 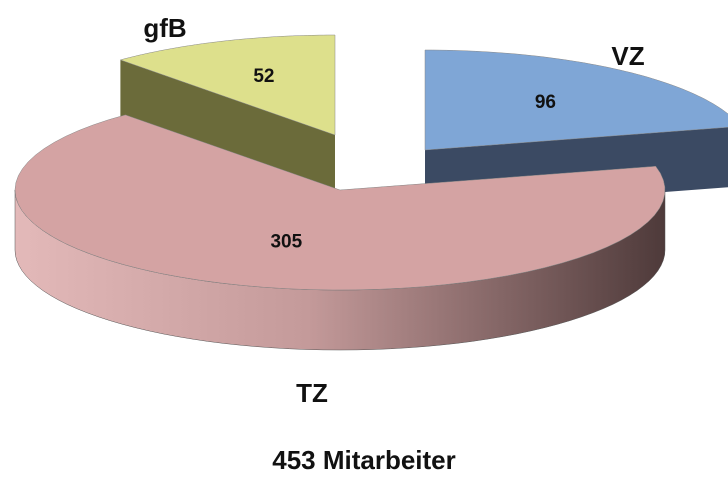 What do you see at coordinates (545, 102) in the screenshot?
I see `data-label: 96` at bounding box center [545, 102].